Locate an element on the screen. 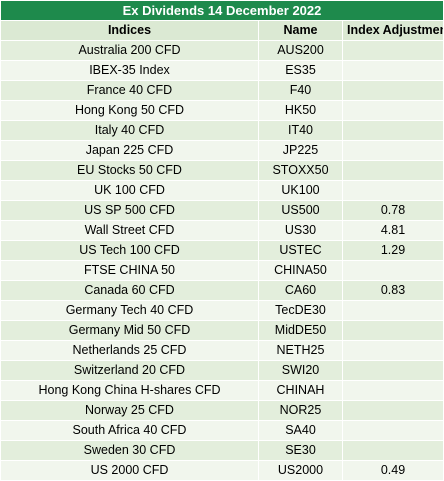 This screenshot has width=444, height=481. table-row: Hong Kong China H-shares CFD CHINAH is located at coordinates (222, 390).